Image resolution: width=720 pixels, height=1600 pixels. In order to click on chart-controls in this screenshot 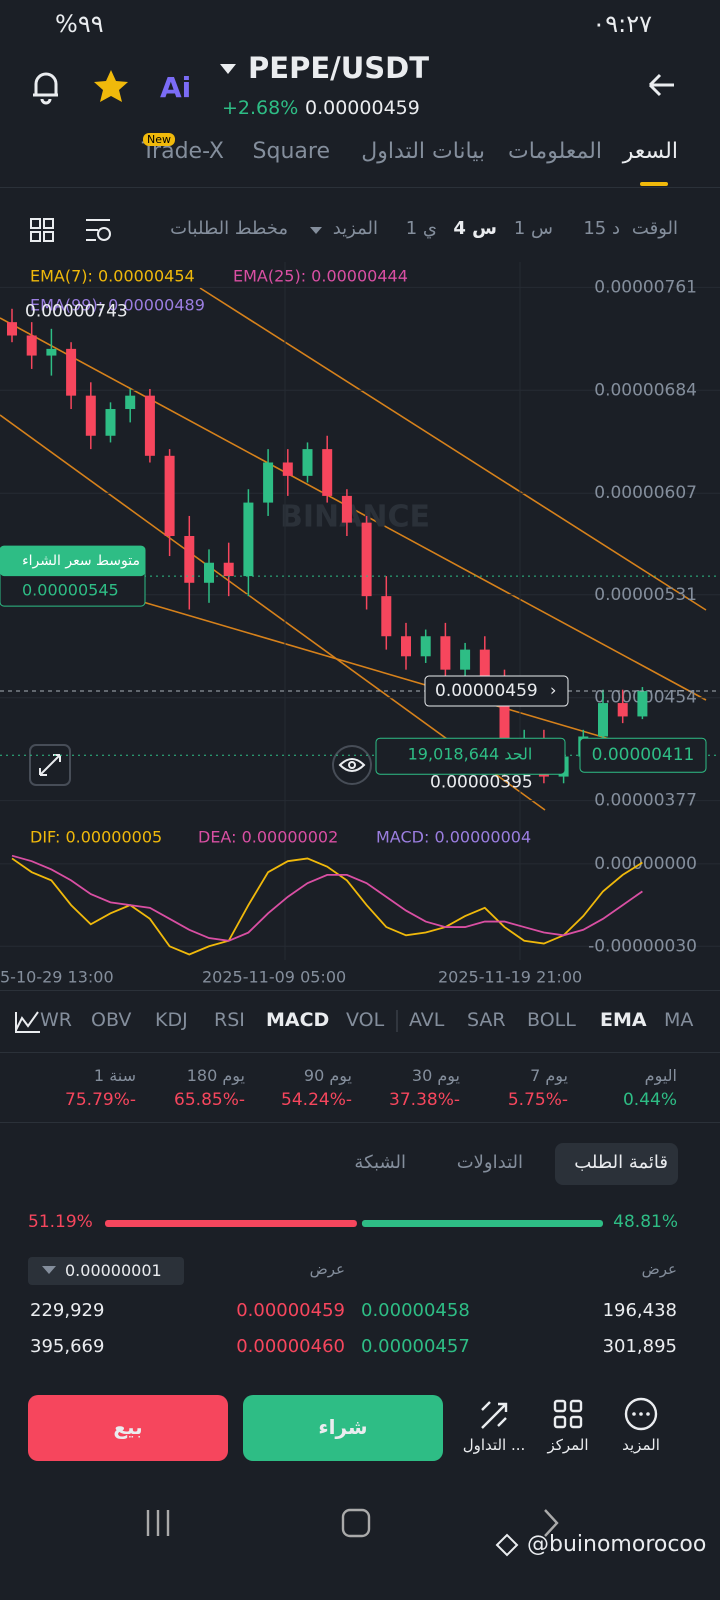, I will do `click(200, 765)`.